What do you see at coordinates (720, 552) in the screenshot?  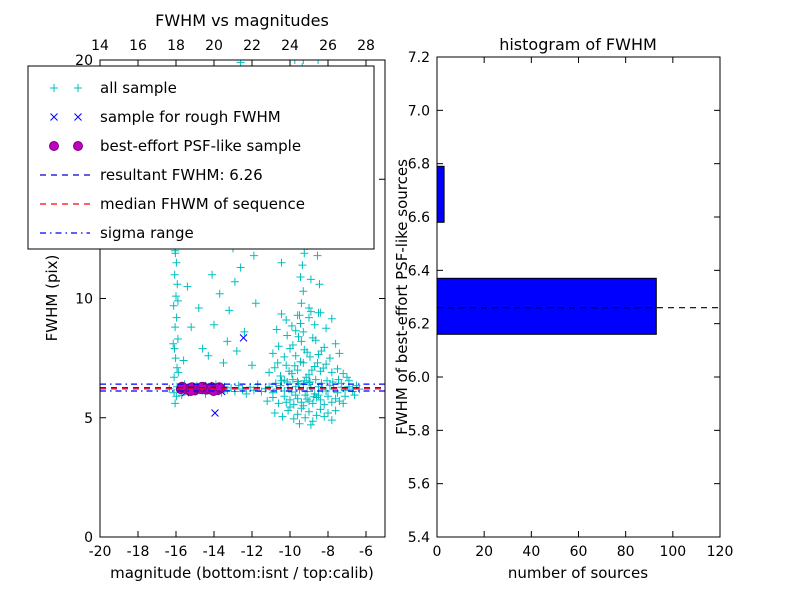 I see `tick-label: 120` at bounding box center [720, 552].